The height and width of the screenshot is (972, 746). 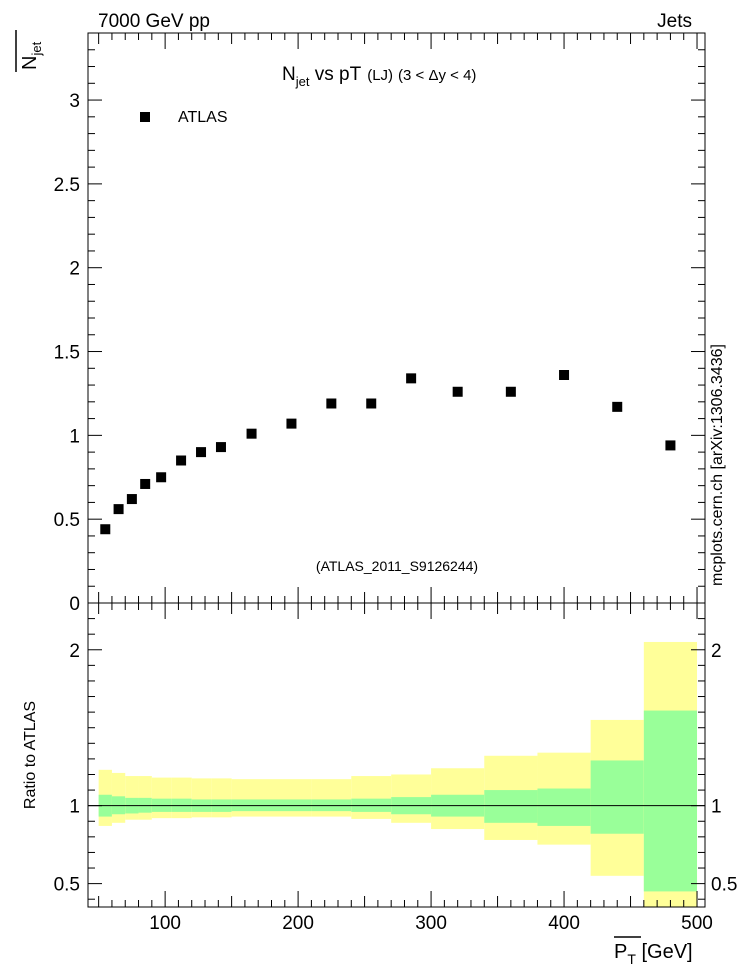 What do you see at coordinates (74, 807) in the screenshot?
I see `ratio-y-tick-label-left: 1` at bounding box center [74, 807].